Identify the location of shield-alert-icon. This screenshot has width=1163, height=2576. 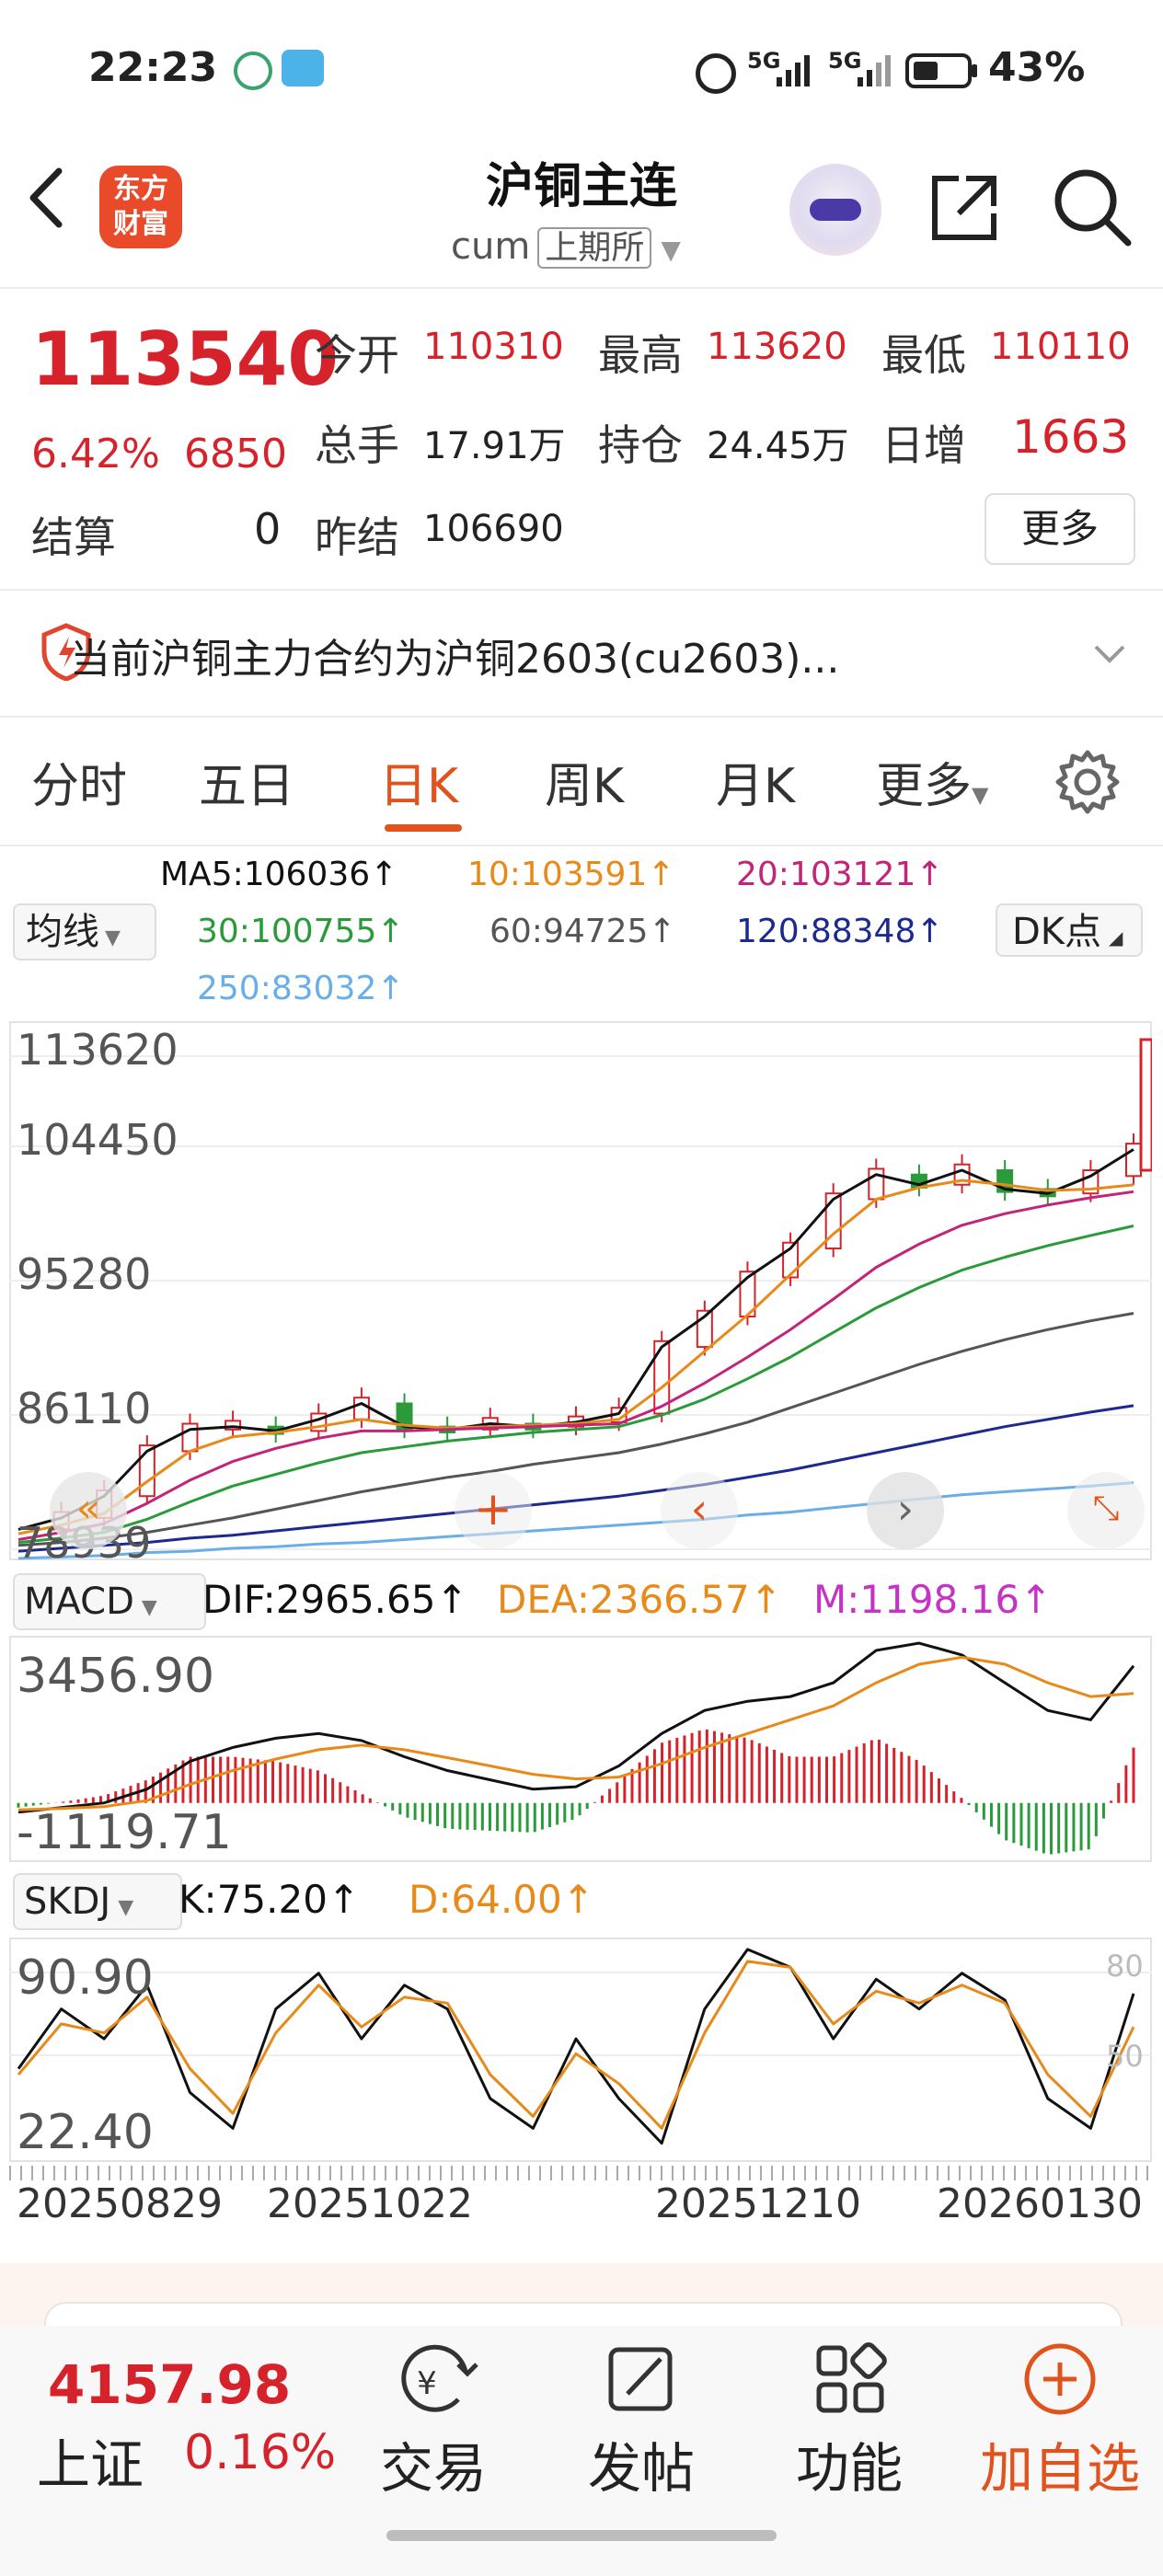
(66, 652).